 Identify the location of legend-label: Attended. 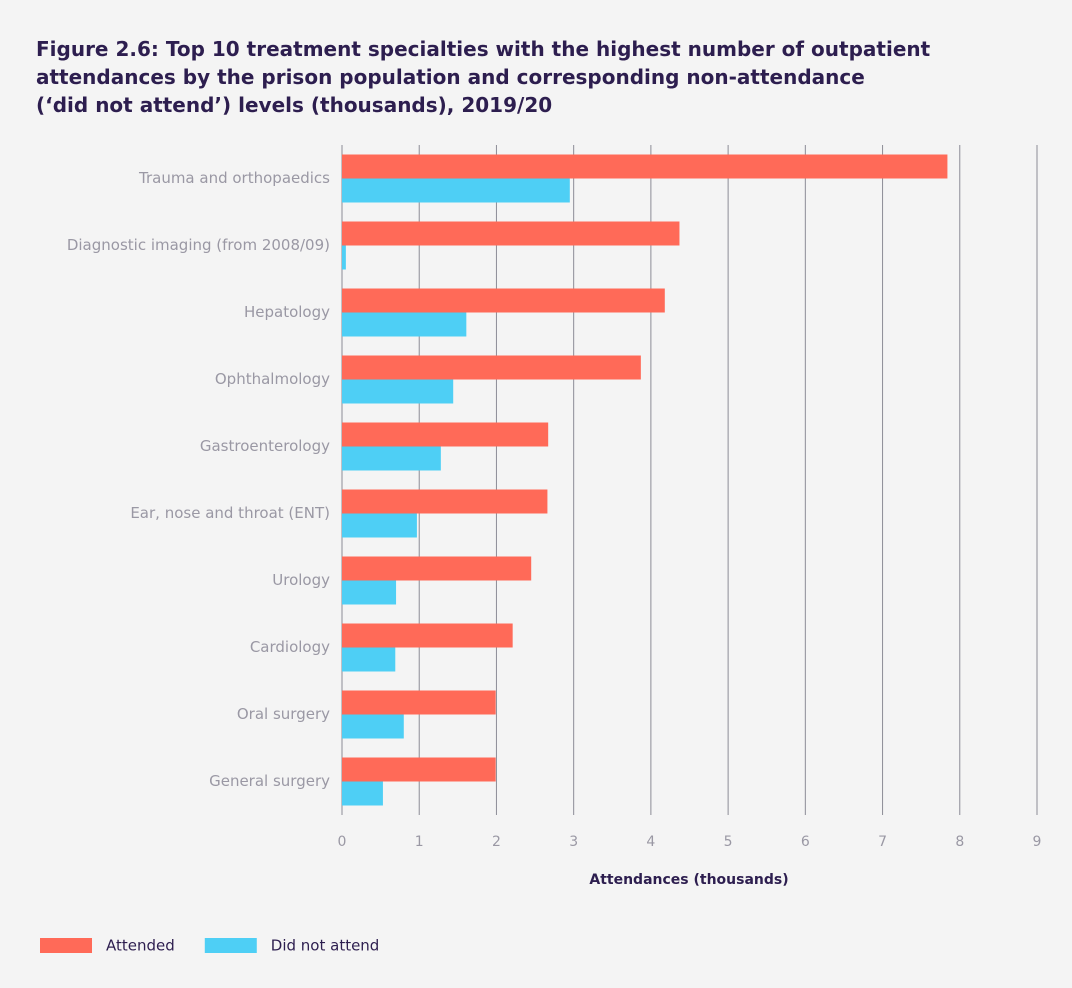
(140, 946).